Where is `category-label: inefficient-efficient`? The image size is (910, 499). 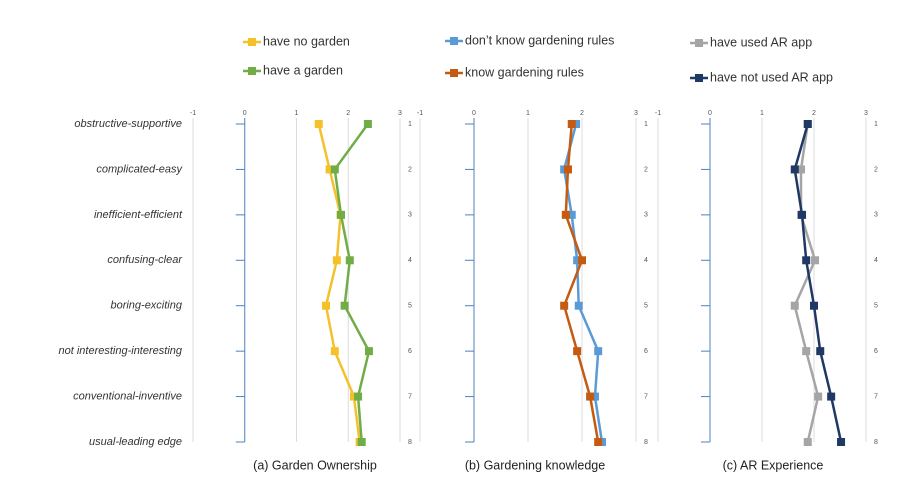
category-label: inefficient-efficient is located at coordinates (138, 215).